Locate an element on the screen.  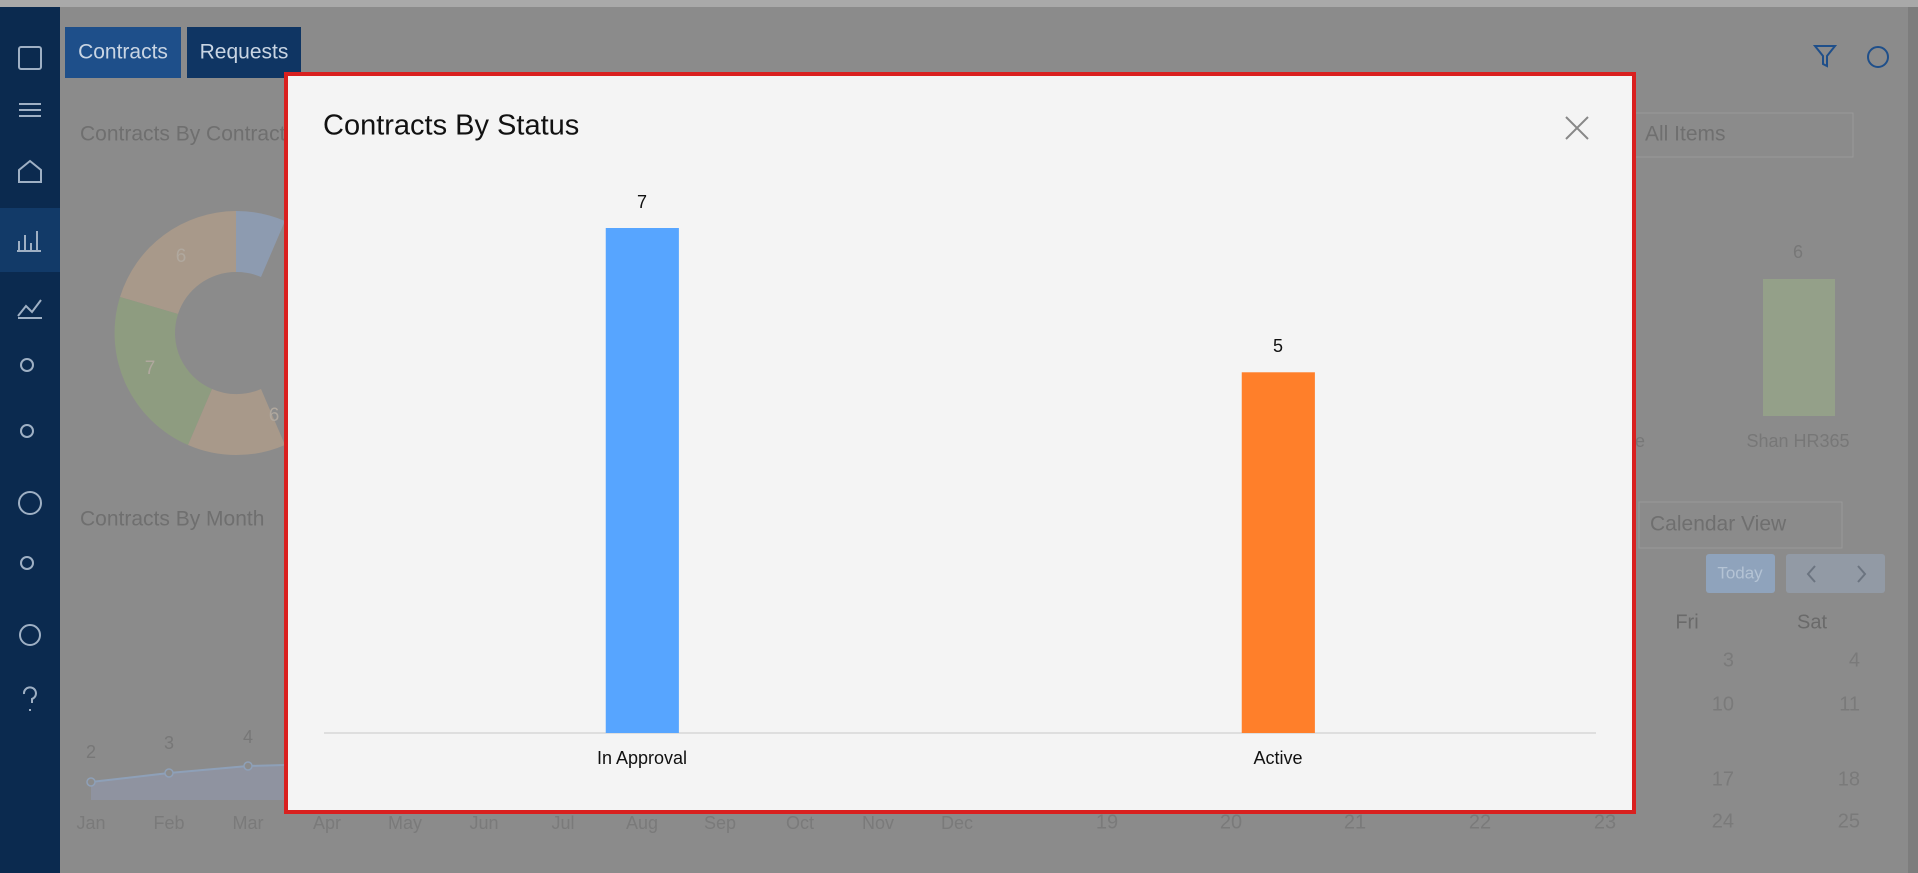
weekday: Sat is located at coordinates (1812, 622).